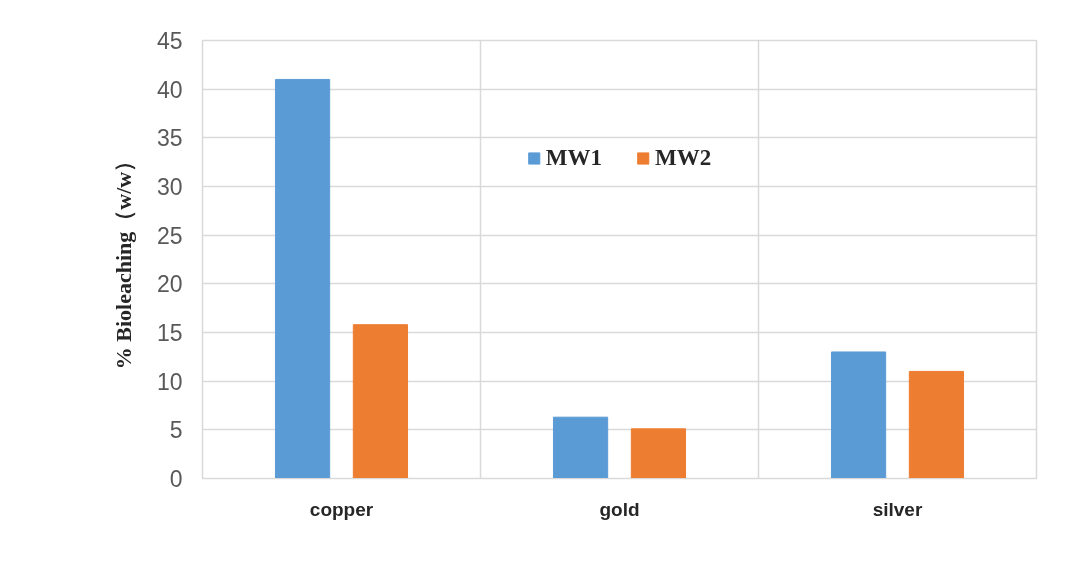  I want to click on legend-label: MW1, so click(573, 158).